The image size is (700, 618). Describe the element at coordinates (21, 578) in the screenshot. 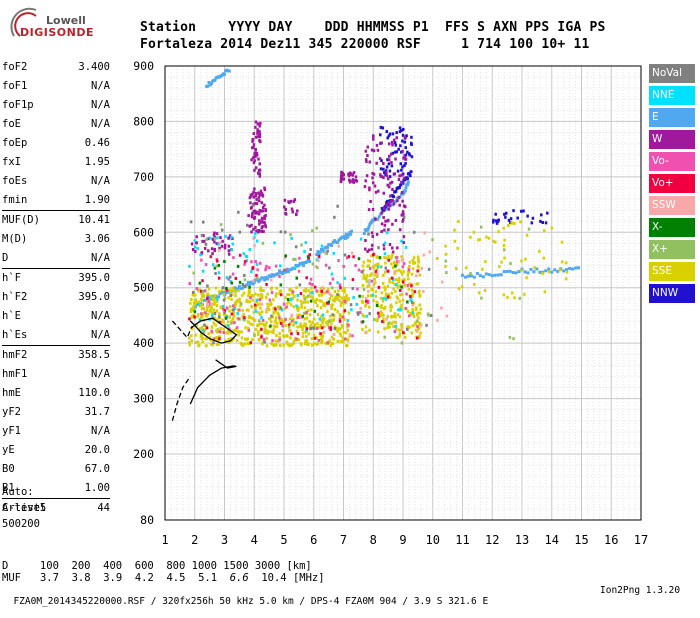

I see `muf-label: MUF` at that location.